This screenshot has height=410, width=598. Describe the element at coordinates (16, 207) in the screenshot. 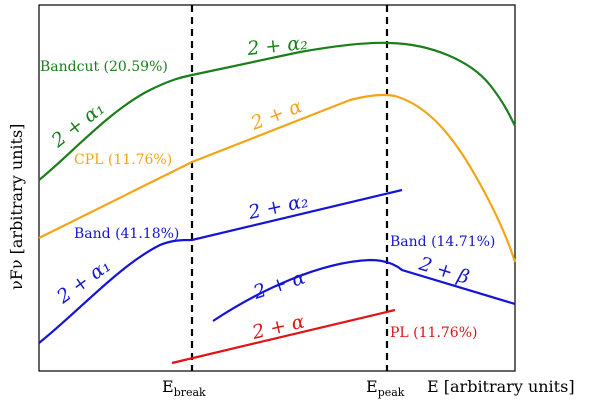

I see `y-axis-label: νFν [arbitrary units]` at that location.